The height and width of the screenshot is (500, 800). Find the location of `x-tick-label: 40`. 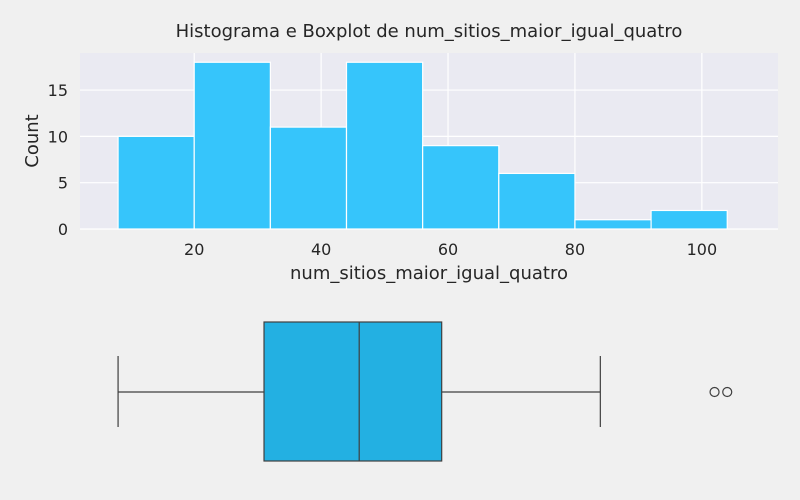

x-tick-label: 40 is located at coordinates (321, 249).